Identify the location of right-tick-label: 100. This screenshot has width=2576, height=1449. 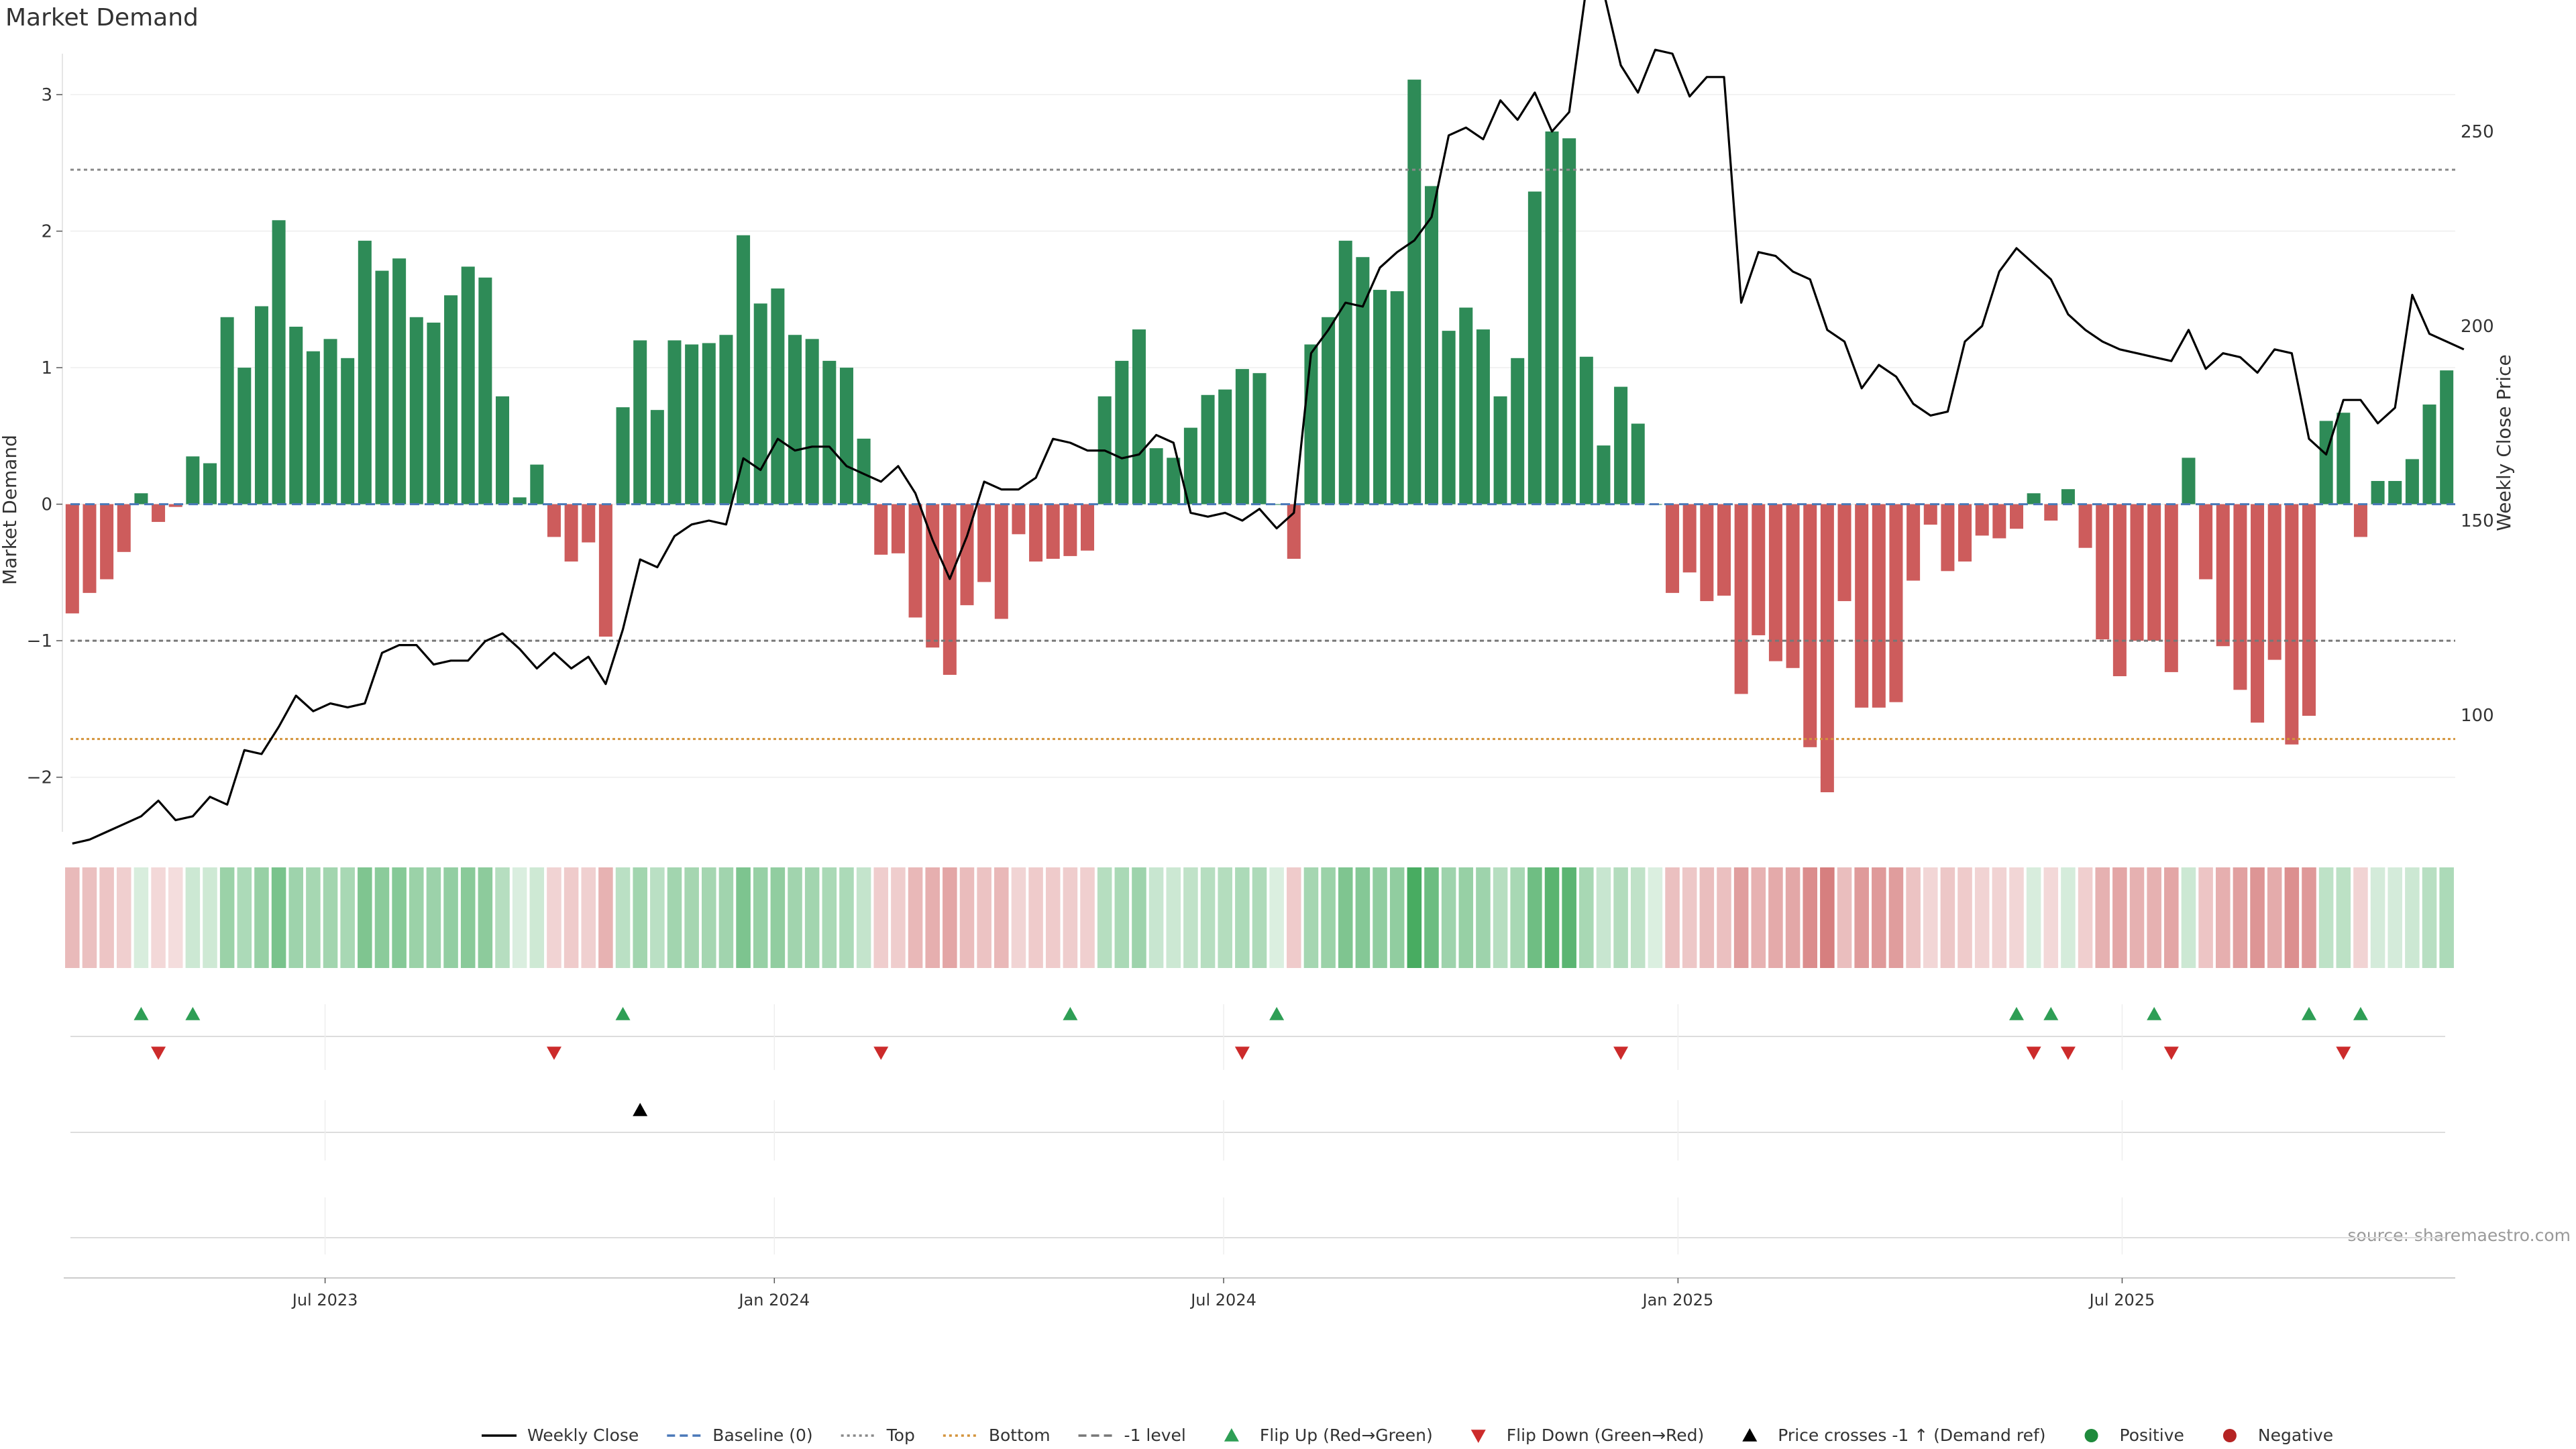
(2477, 716).